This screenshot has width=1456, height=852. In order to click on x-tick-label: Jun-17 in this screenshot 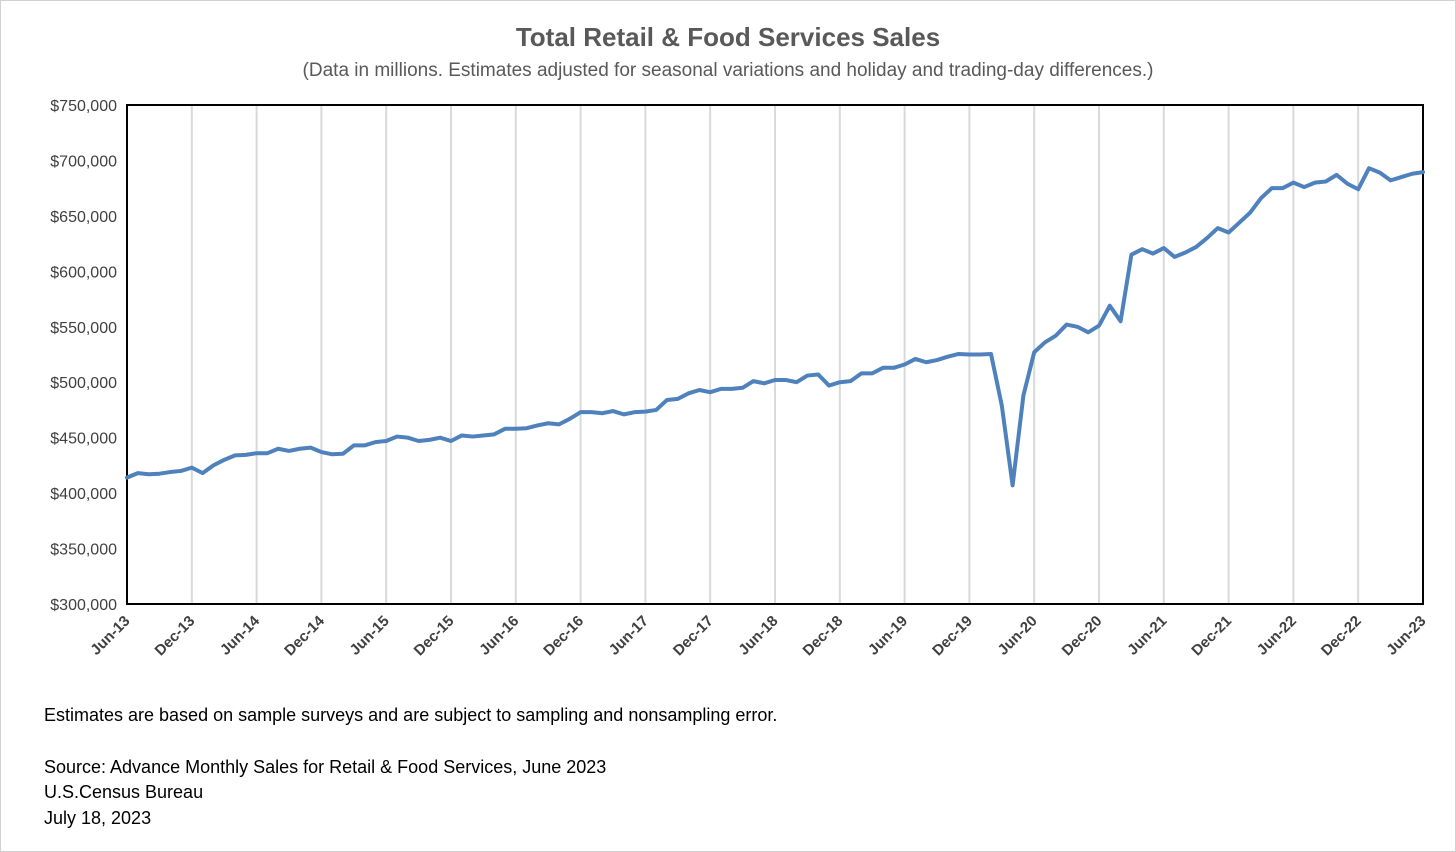, I will do `click(629, 636)`.